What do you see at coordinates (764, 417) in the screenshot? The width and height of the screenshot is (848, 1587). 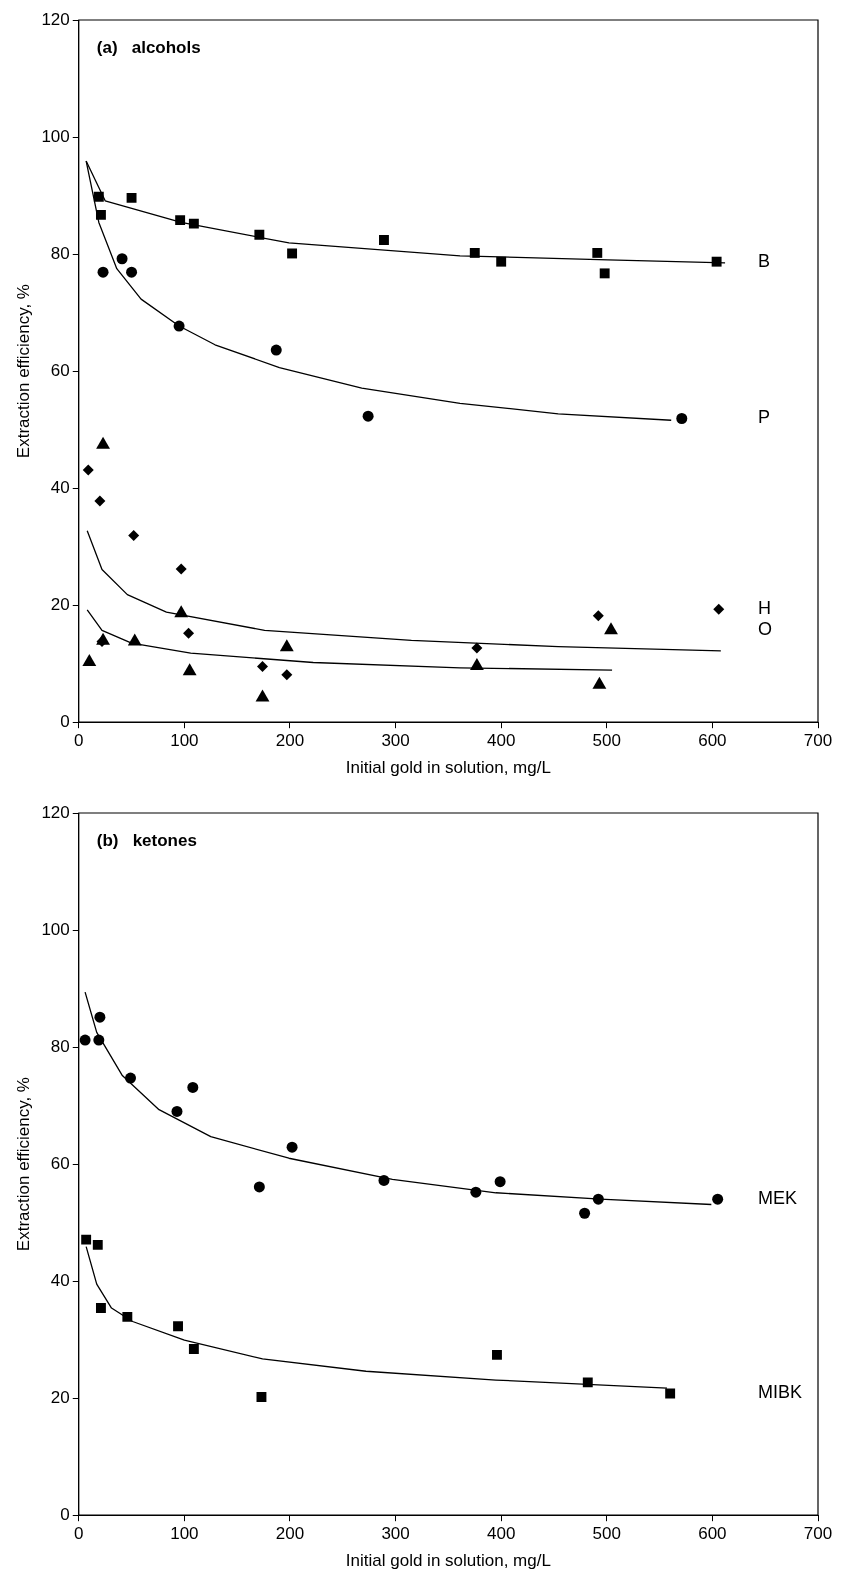 I see `text: P` at bounding box center [764, 417].